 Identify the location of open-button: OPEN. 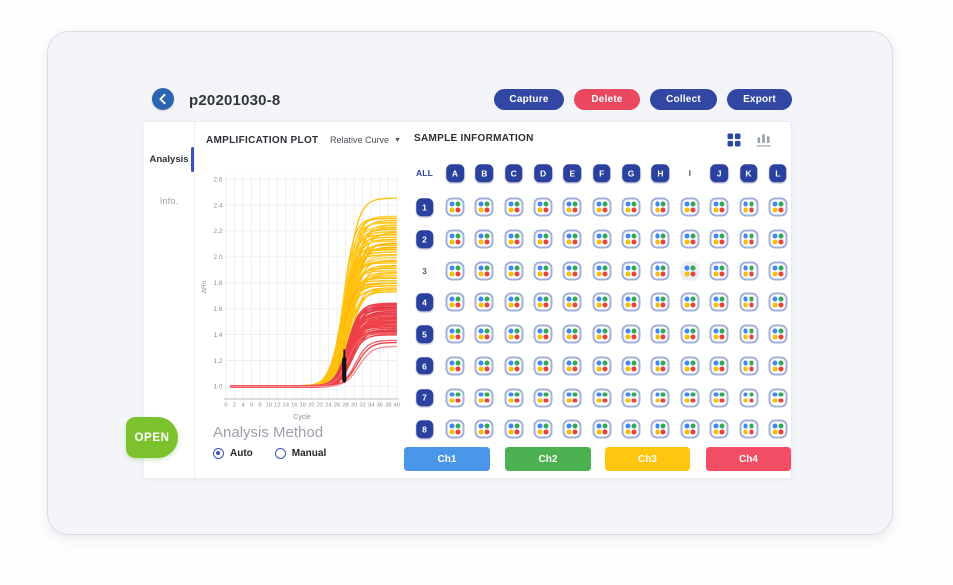
(152, 437).